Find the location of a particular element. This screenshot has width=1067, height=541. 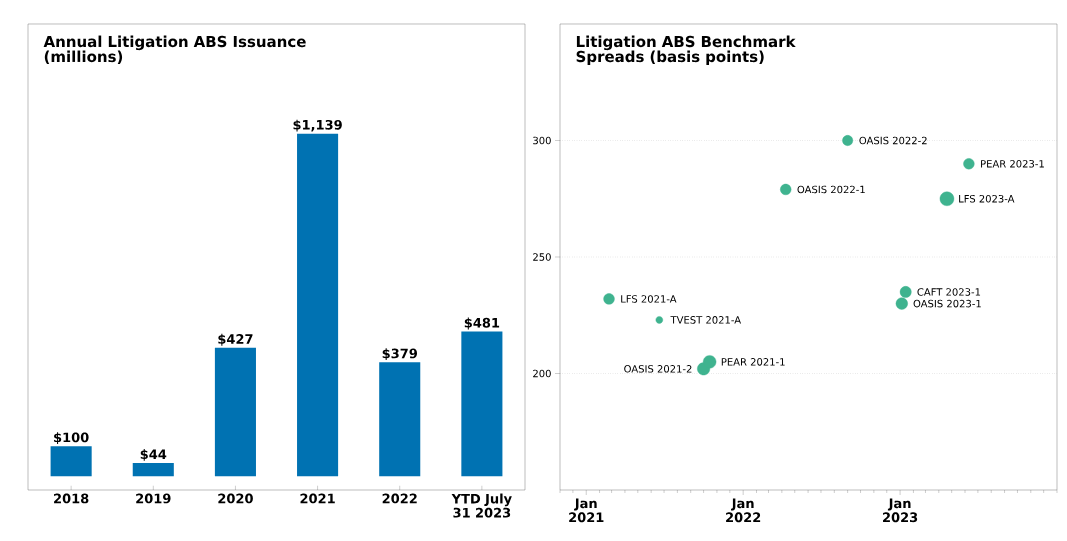

annotation: LFS 2021-A is located at coordinates (649, 299).